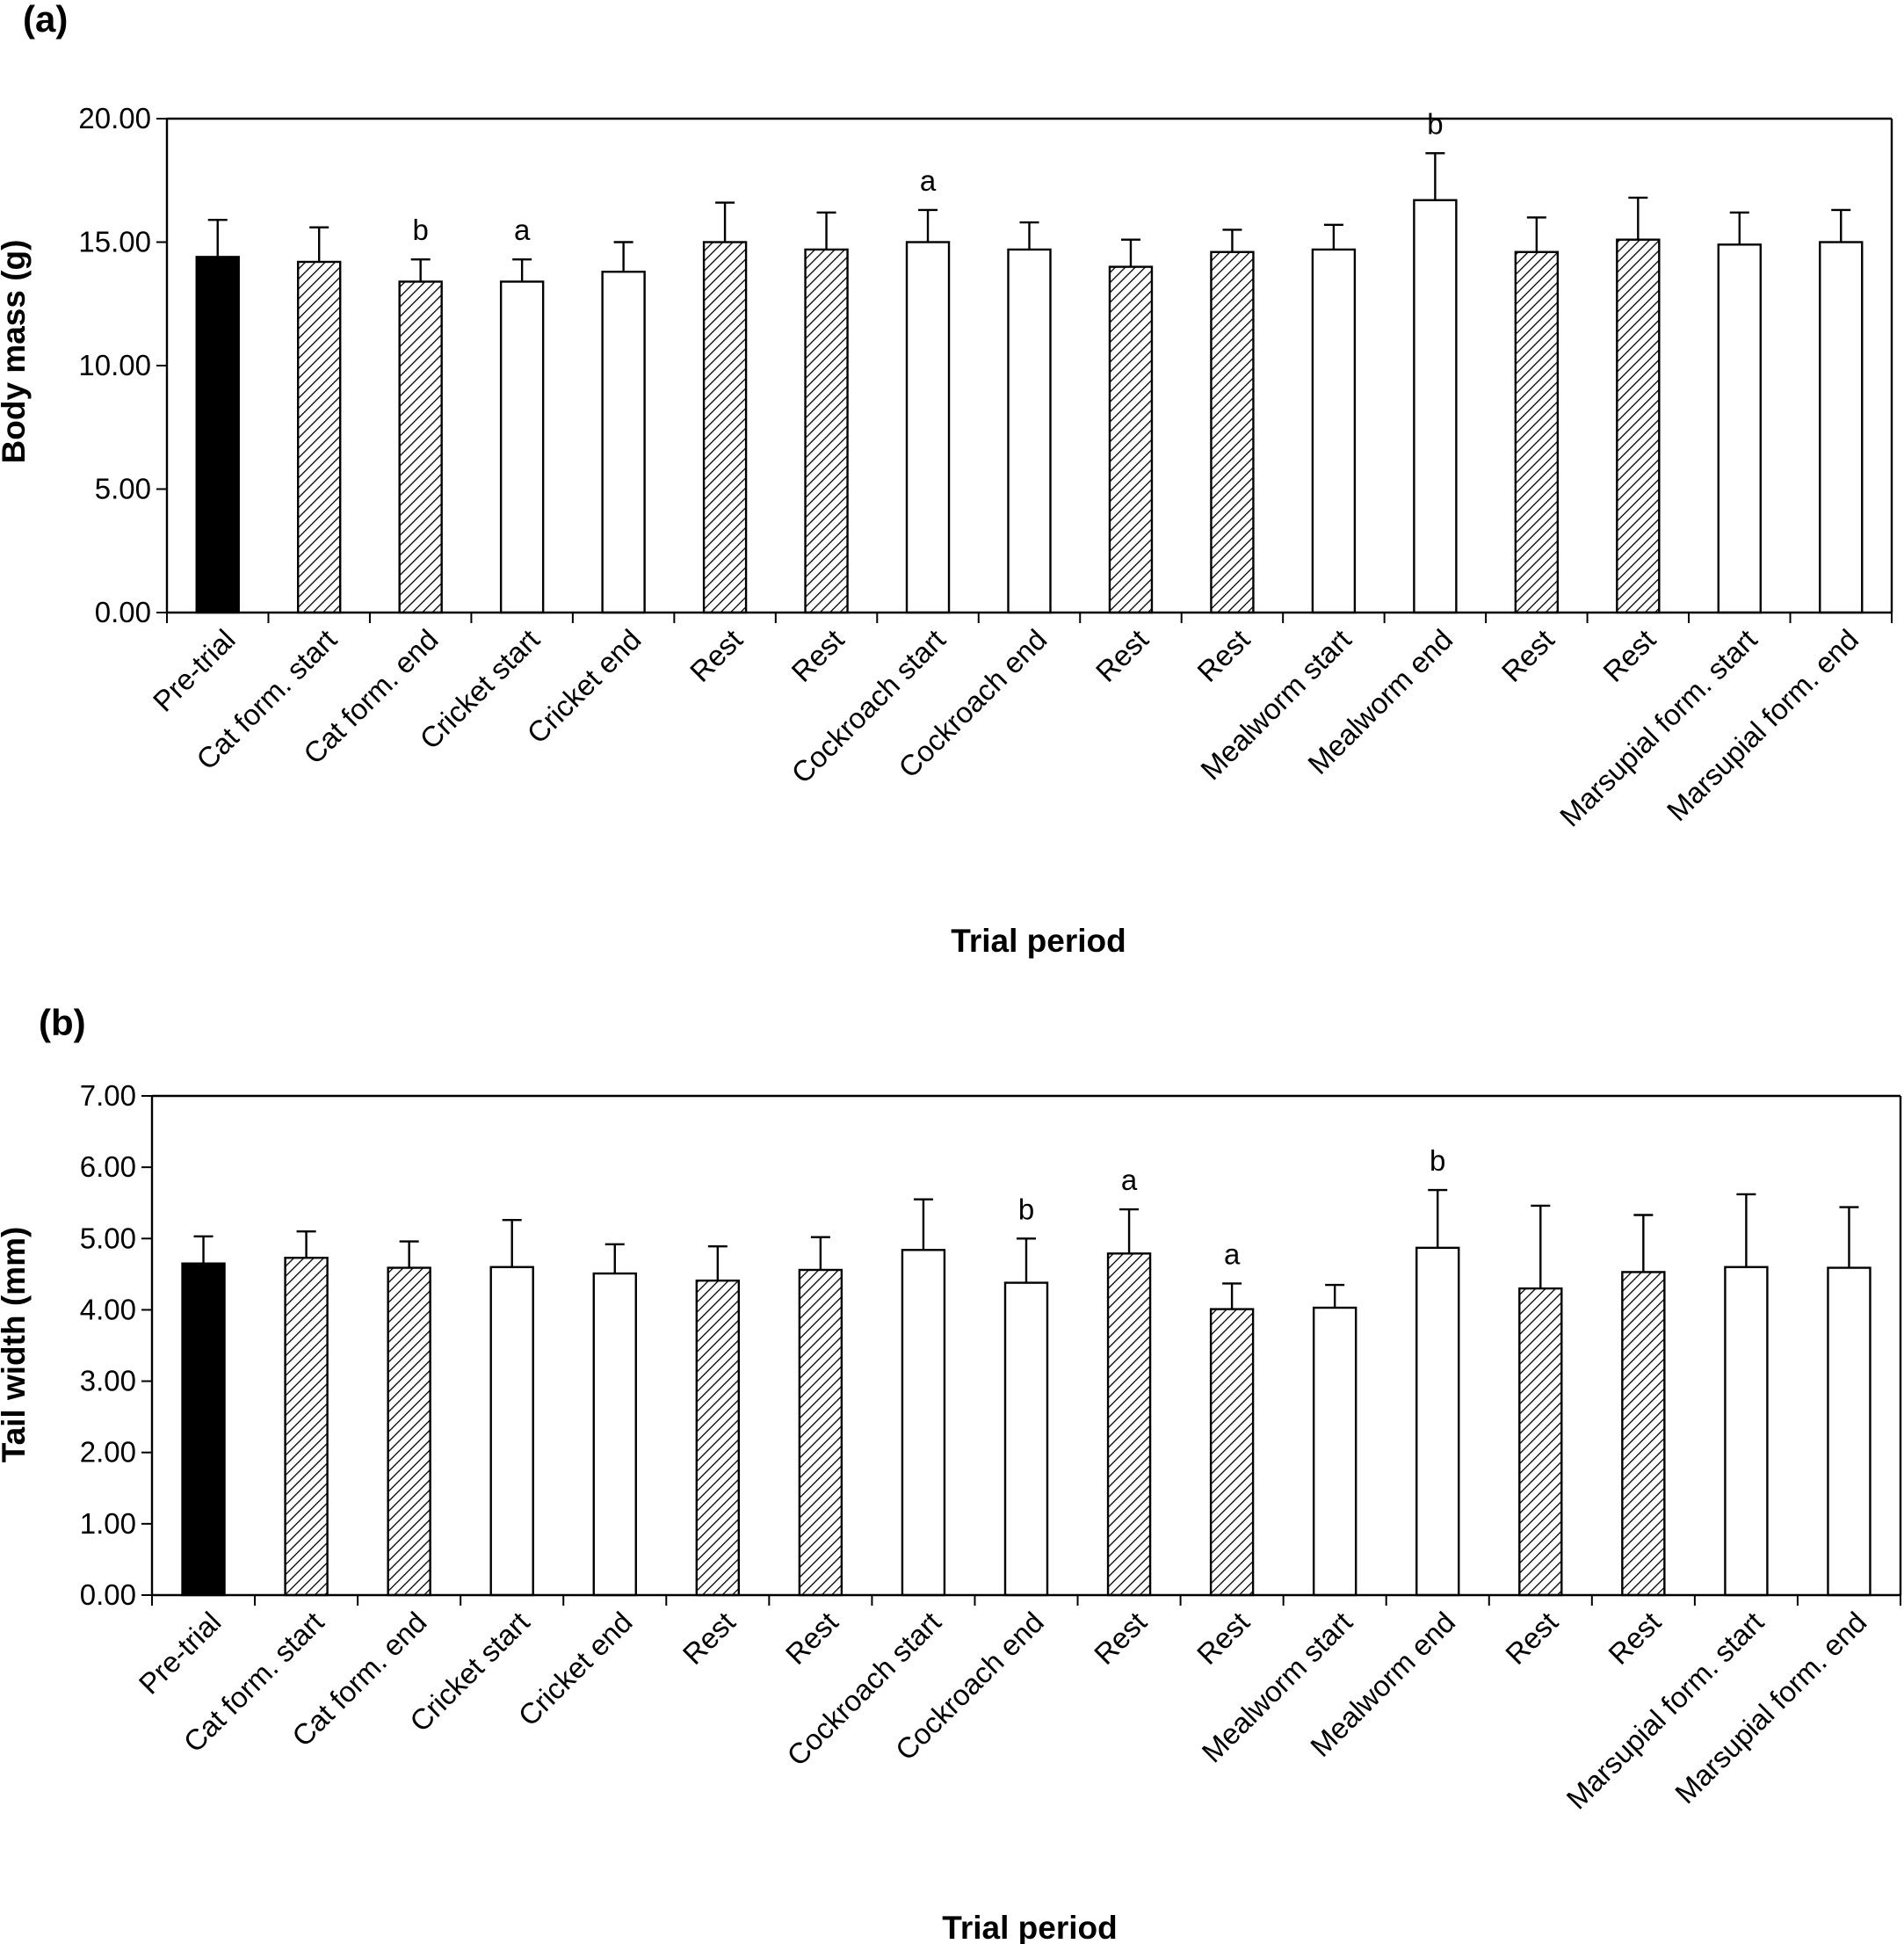 The image size is (1904, 1944). What do you see at coordinates (114, 118) in the screenshot?
I see `panel-a-y-tick-label: 20.00` at bounding box center [114, 118].